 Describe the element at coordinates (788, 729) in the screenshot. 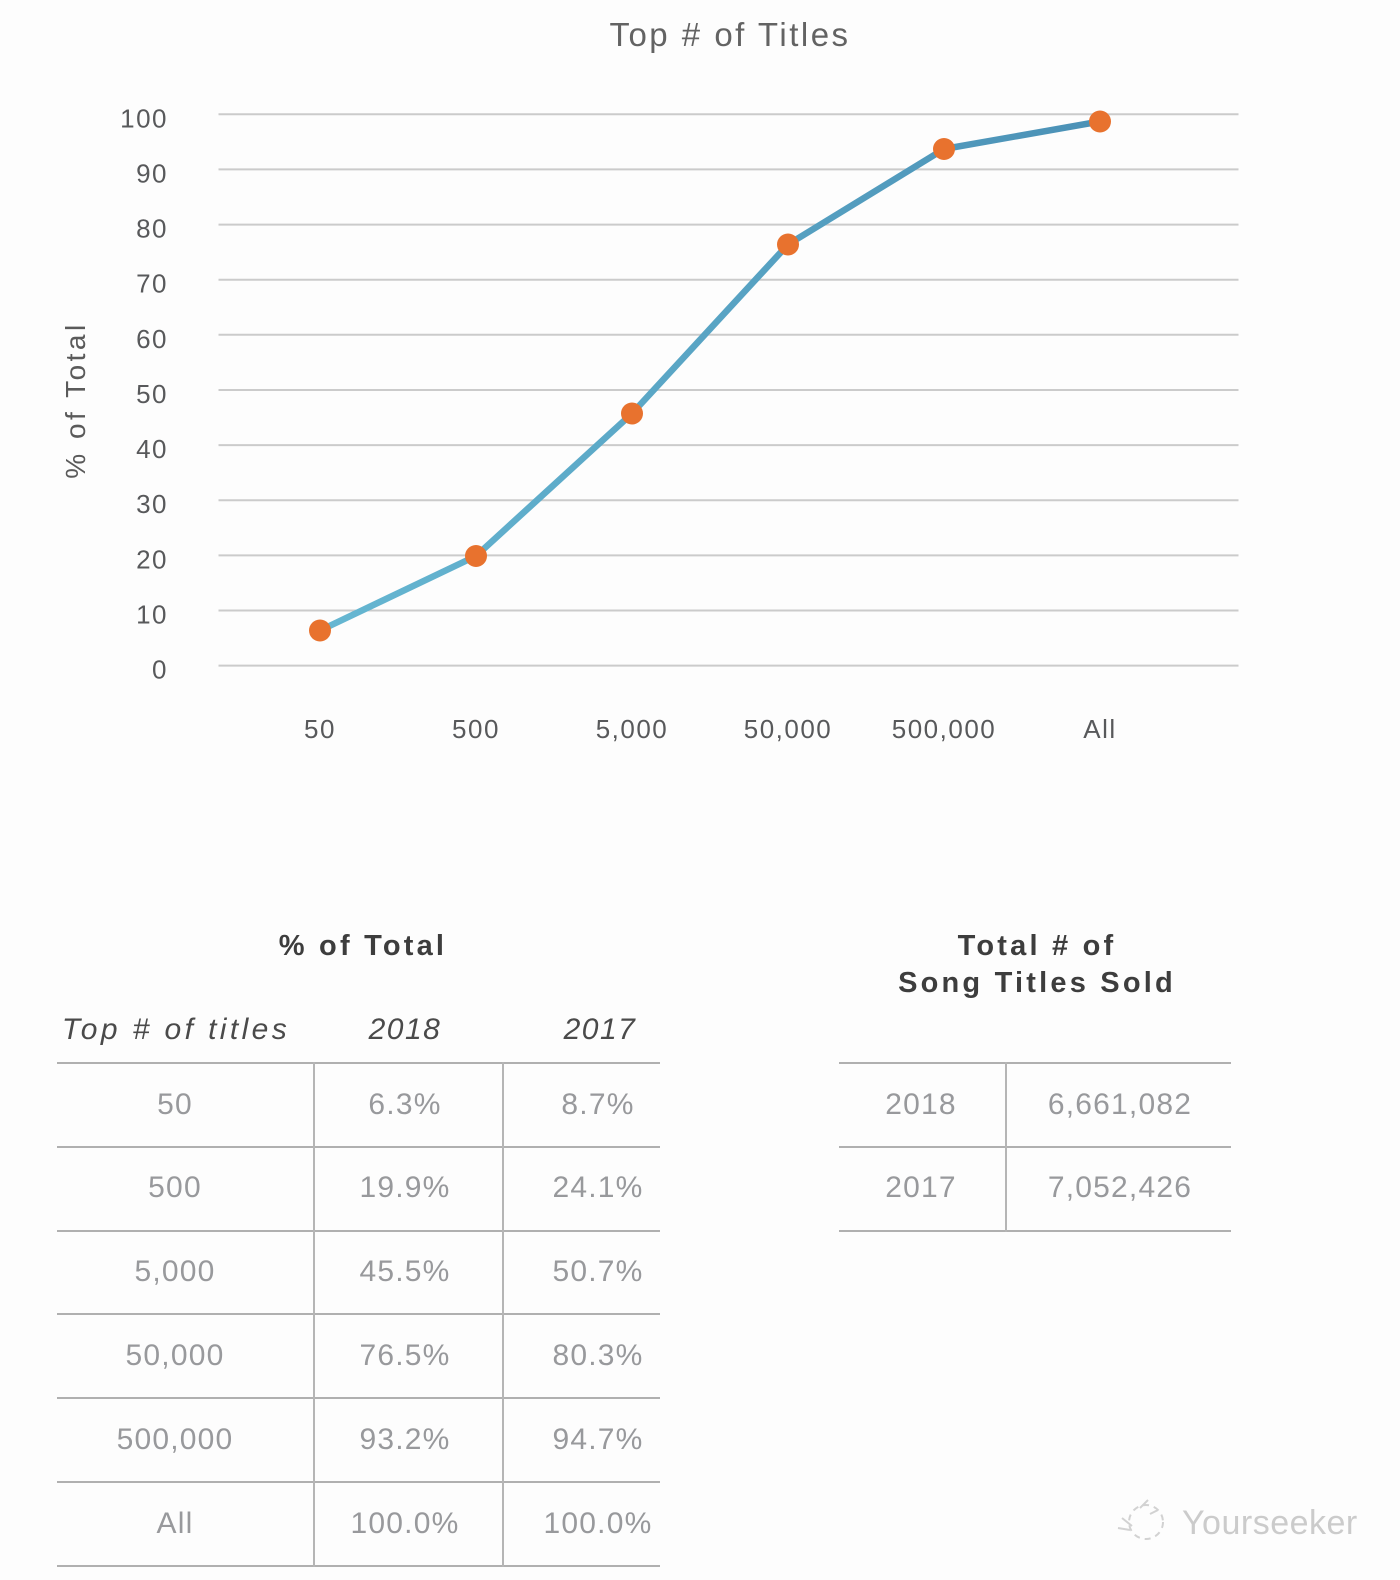

I see `svg-text: 50,000` at that location.